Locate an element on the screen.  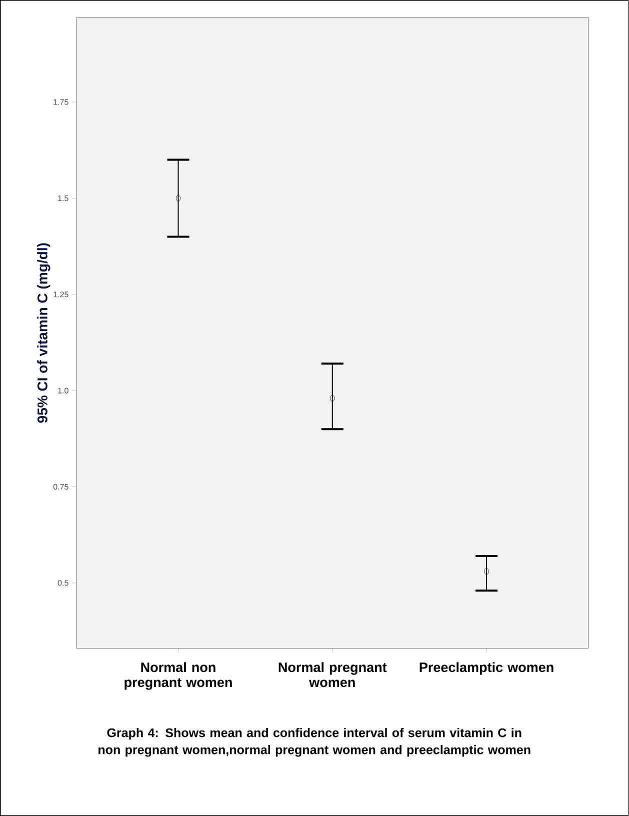
y-tick-label: 0.5 is located at coordinates (63, 583).